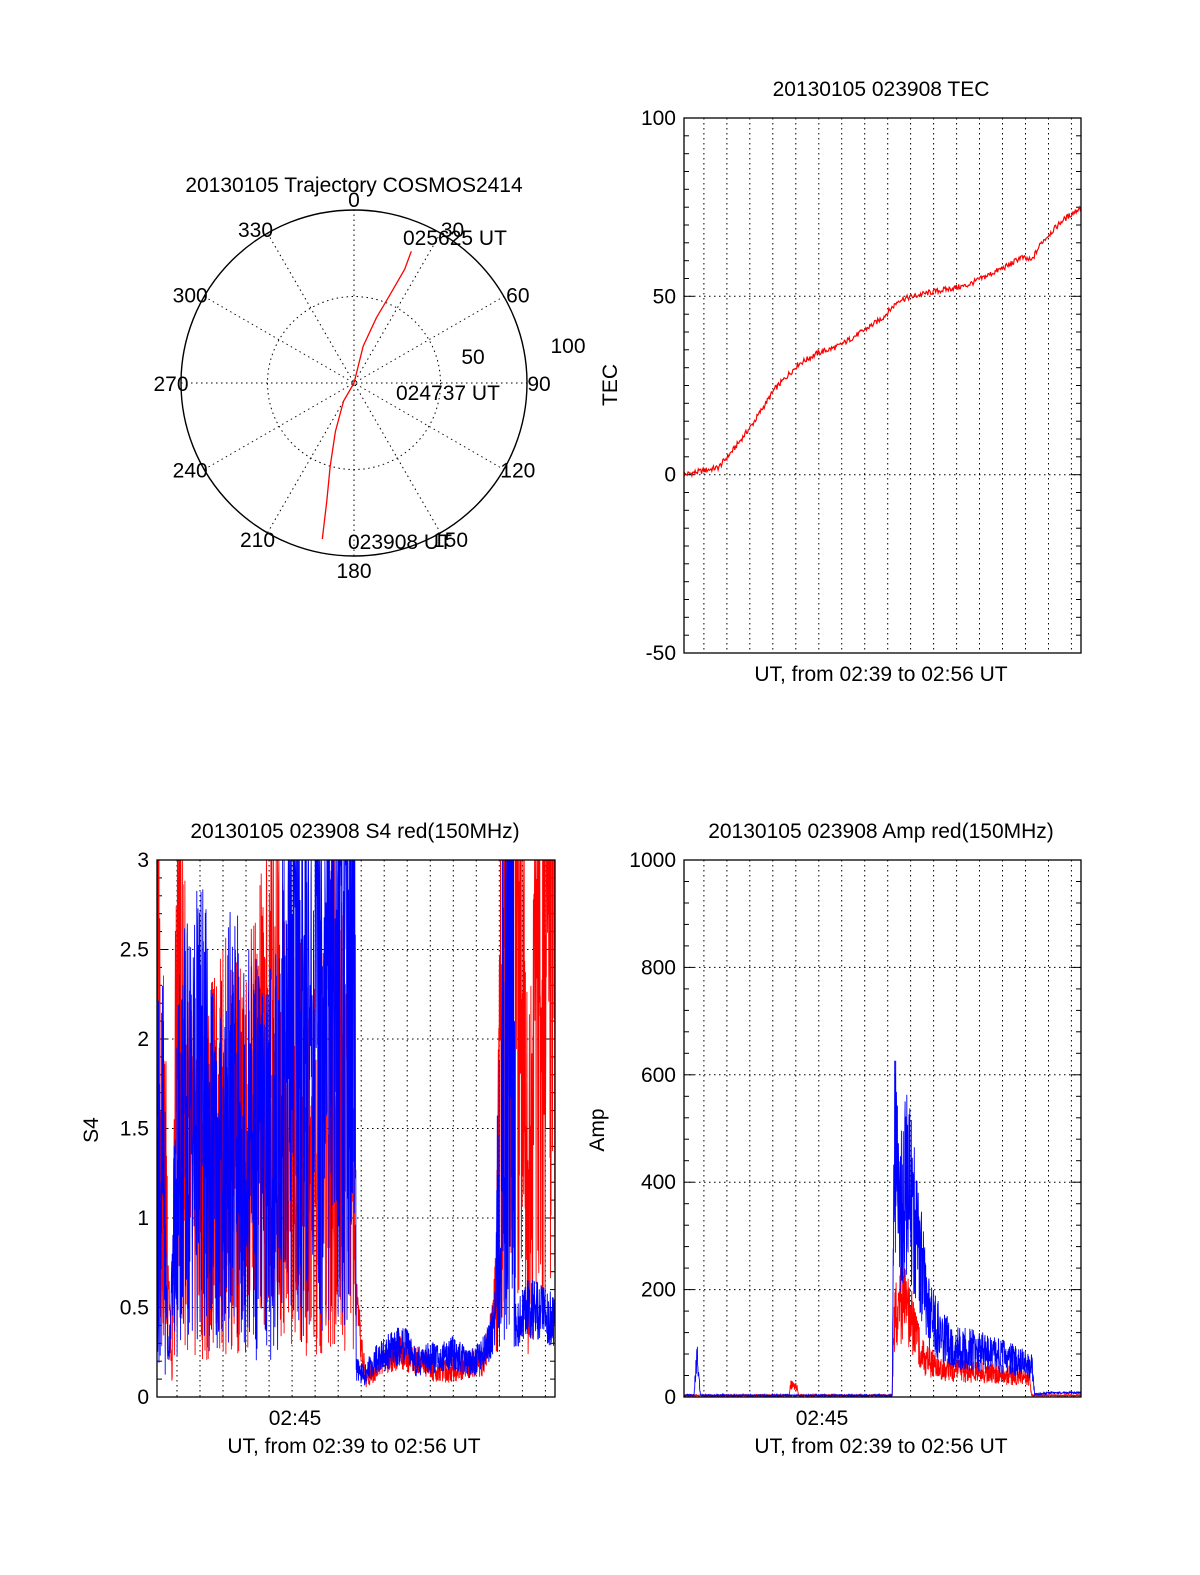  I want to click on tec-ytick-label: -50, so click(661, 653).